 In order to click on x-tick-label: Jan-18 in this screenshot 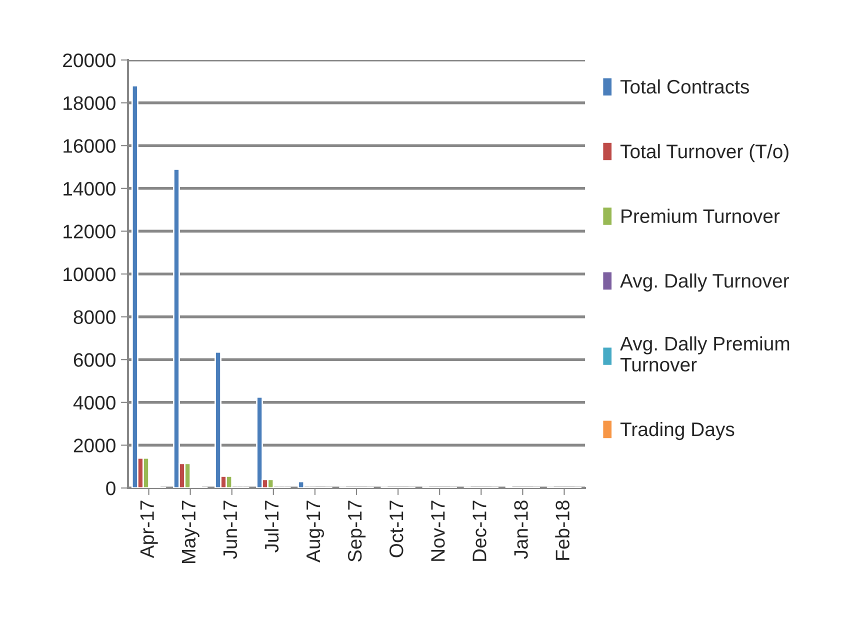, I will do `click(521, 529)`.